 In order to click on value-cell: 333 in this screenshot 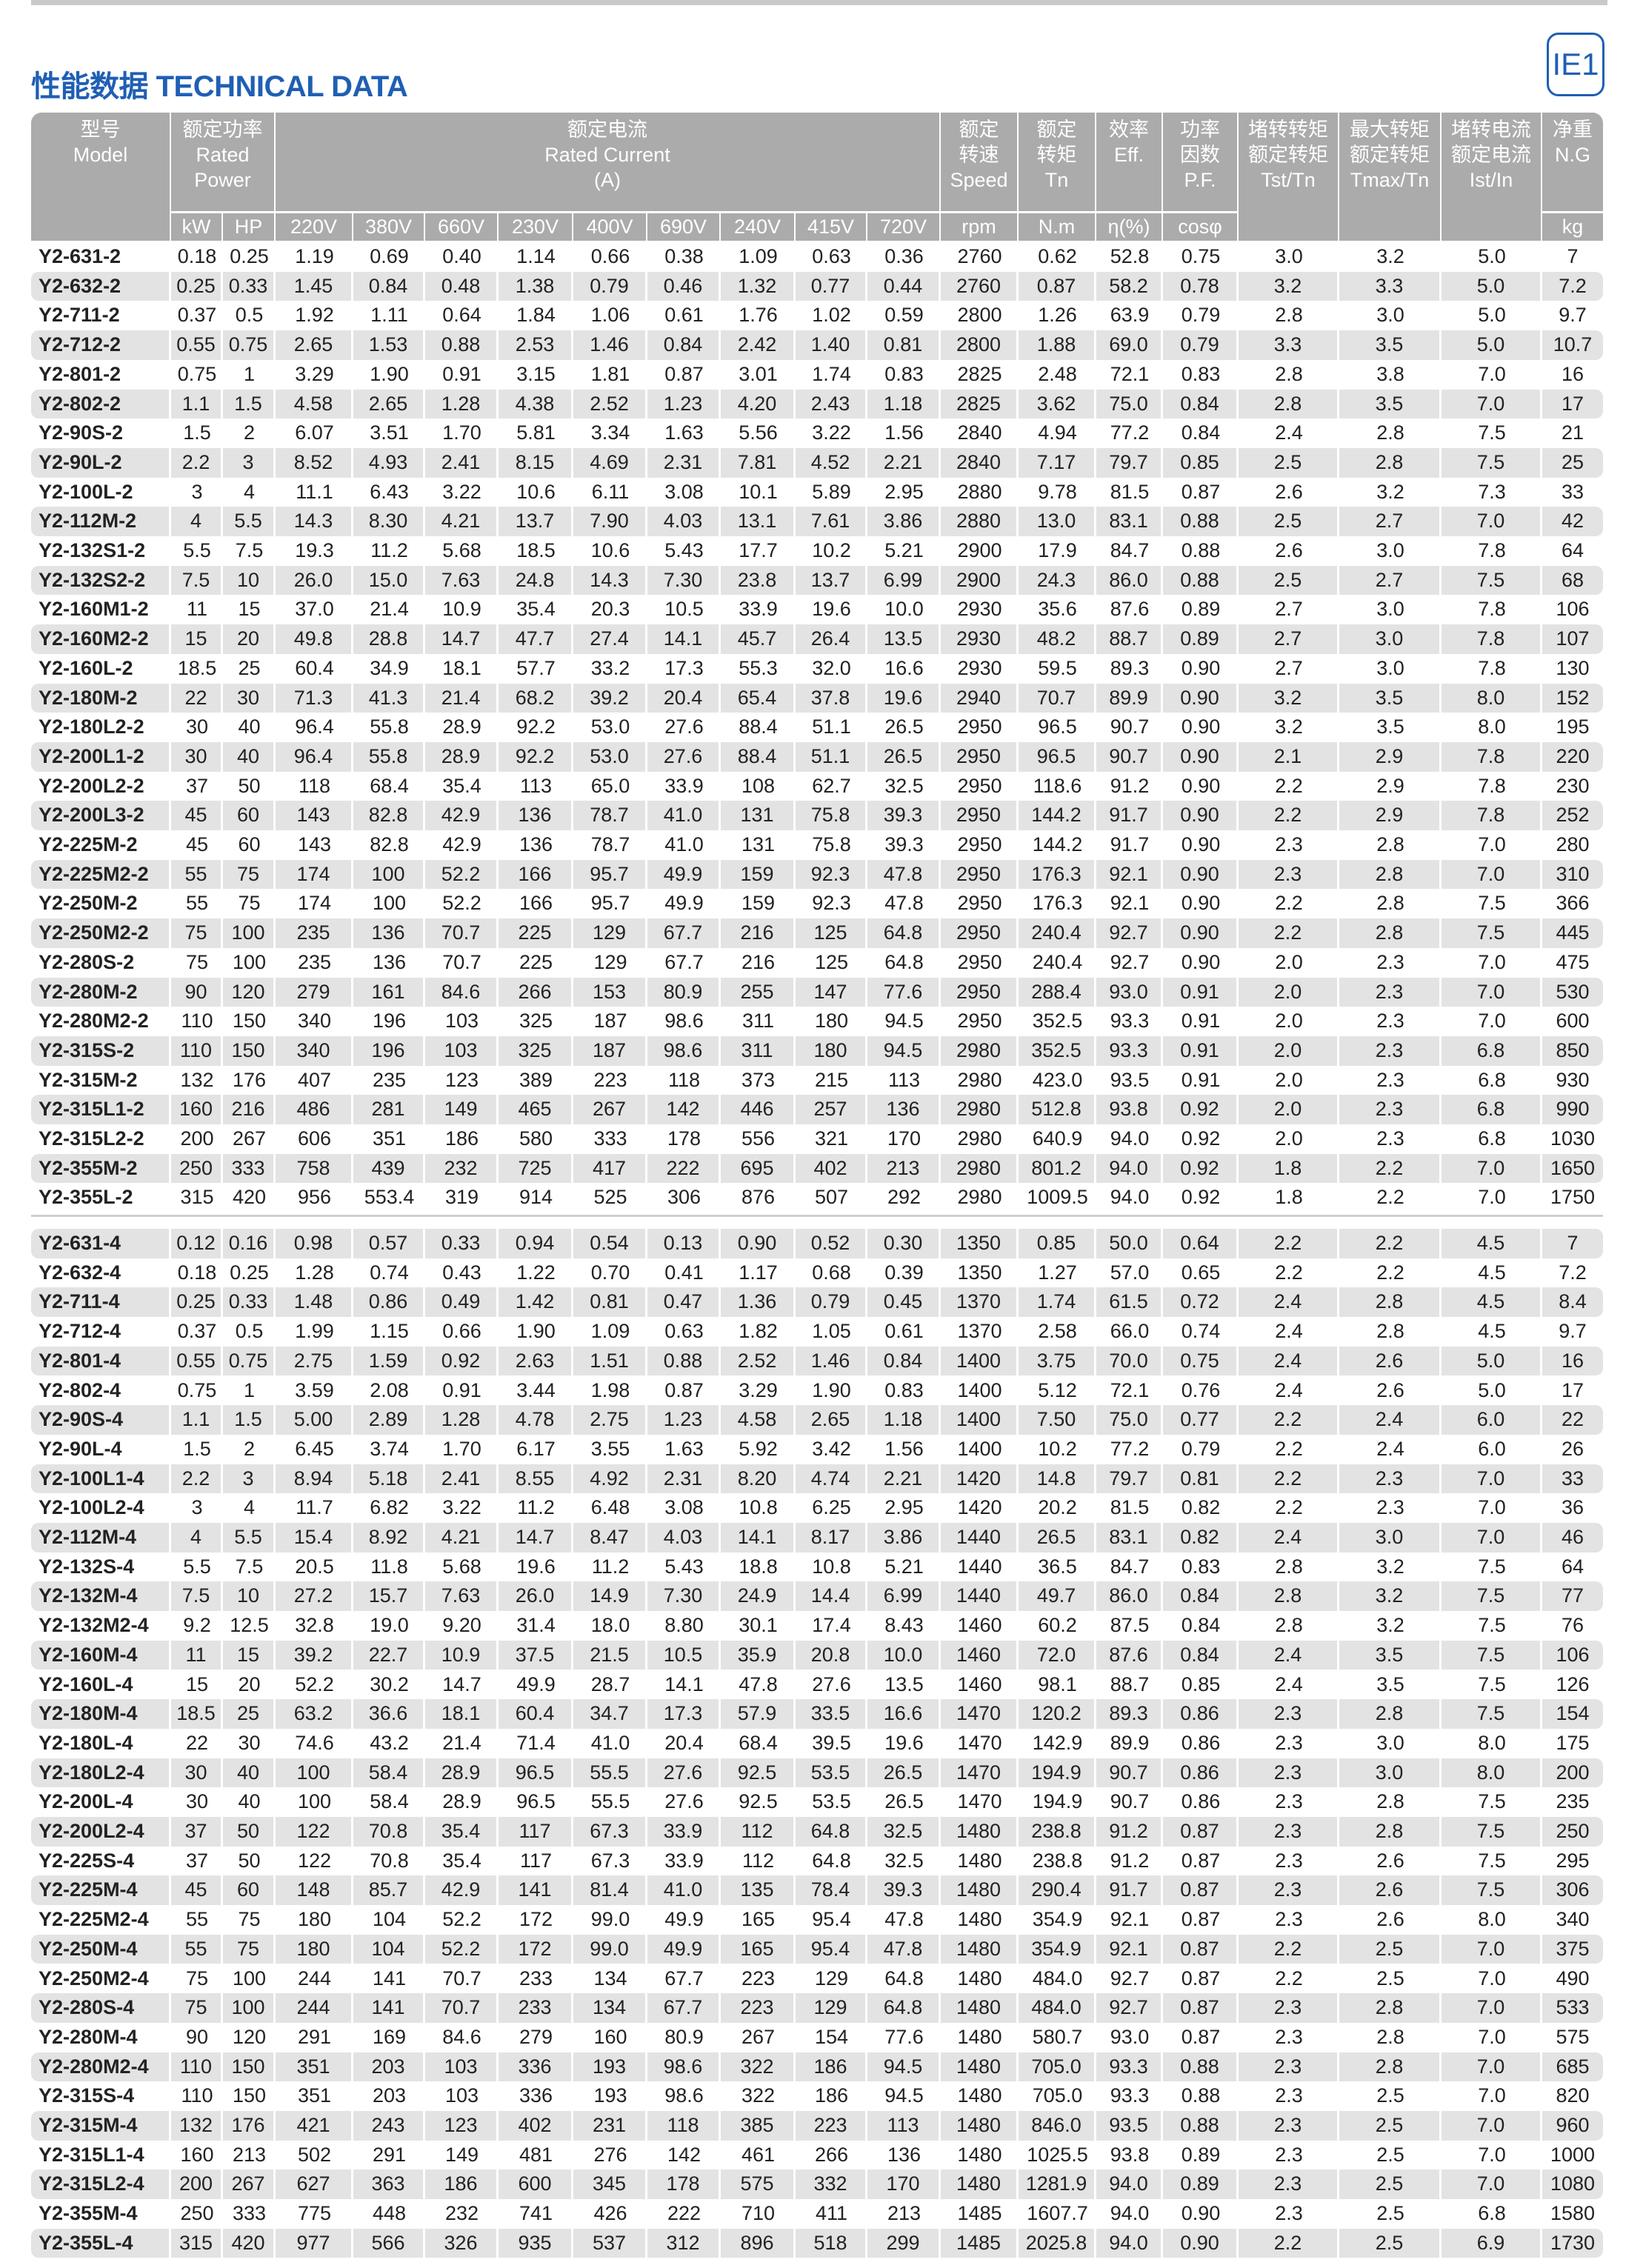, I will do `click(250, 1168)`.